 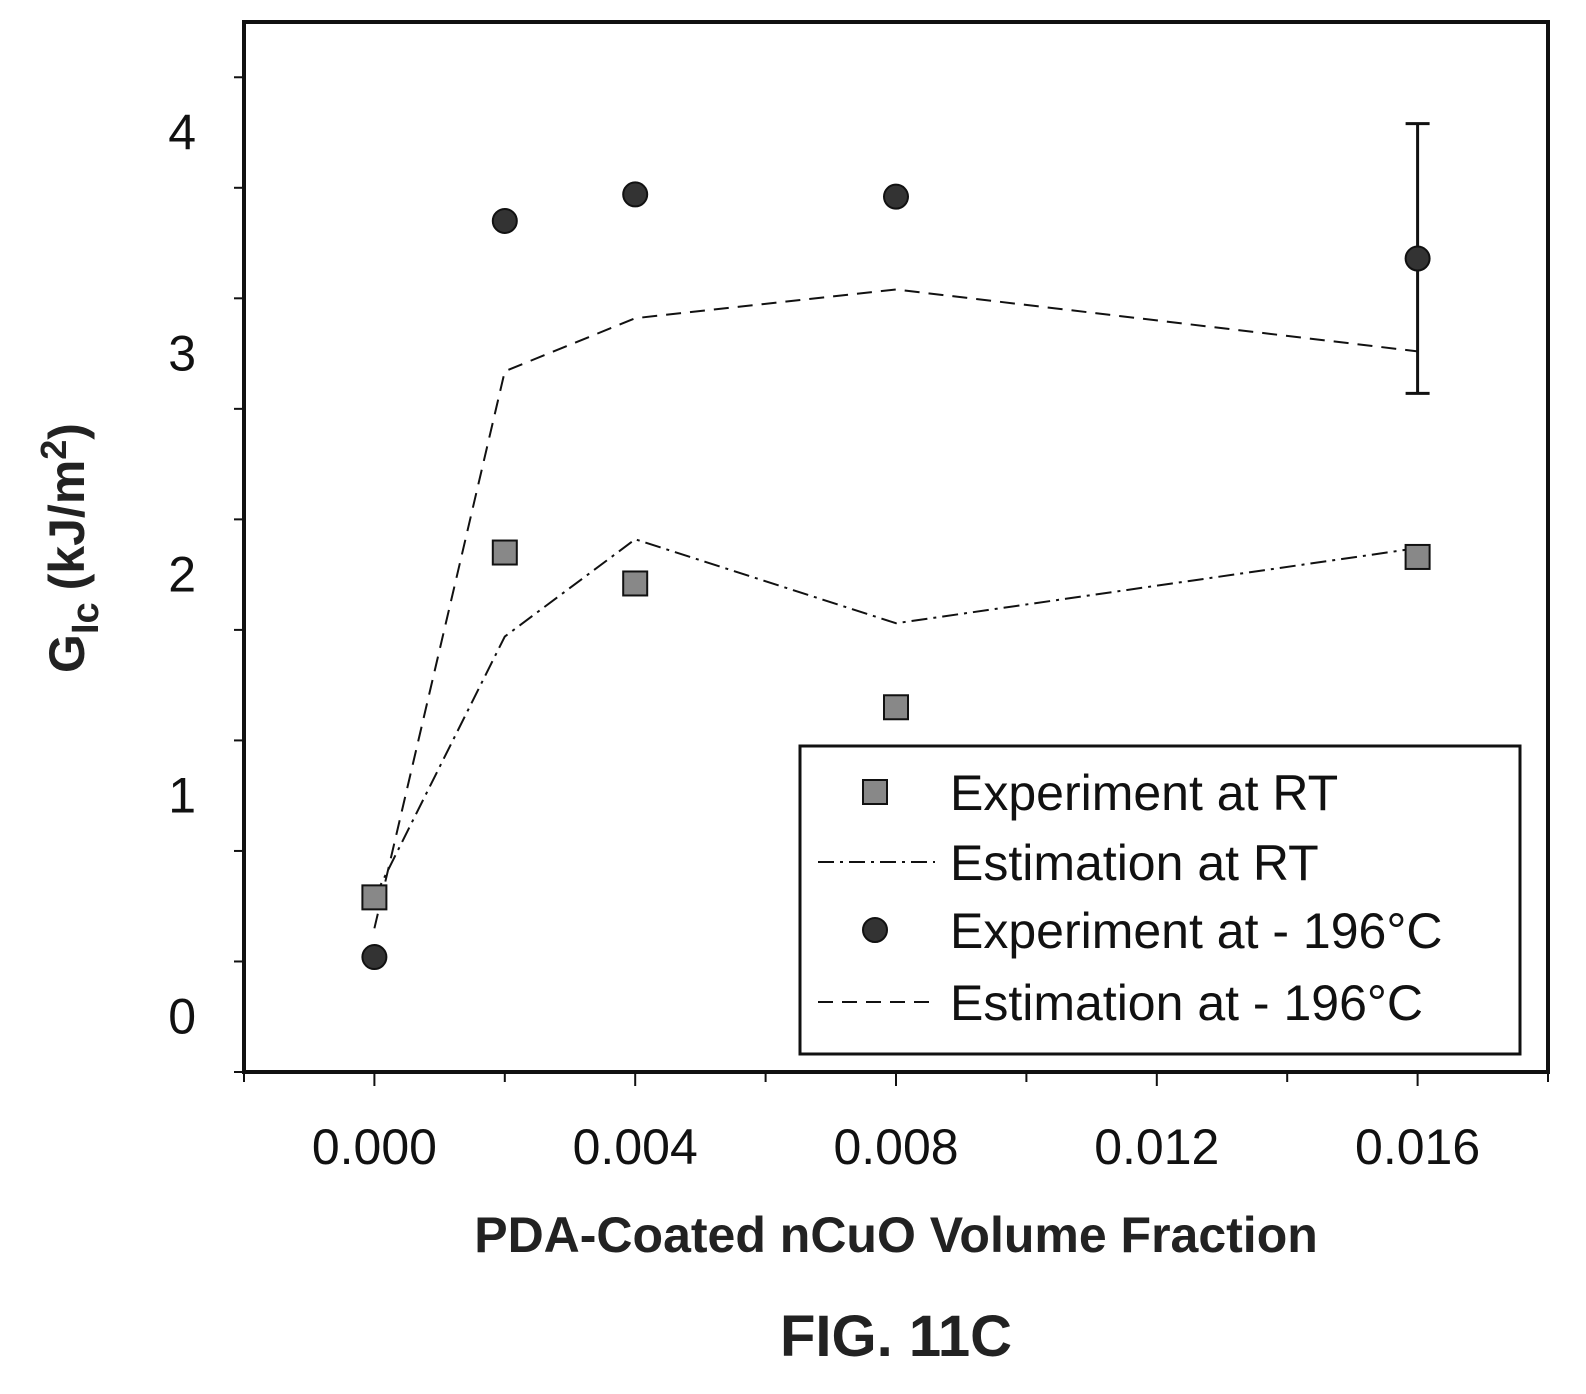 I want to click on y-tick-label: 4, so click(x=182, y=133).